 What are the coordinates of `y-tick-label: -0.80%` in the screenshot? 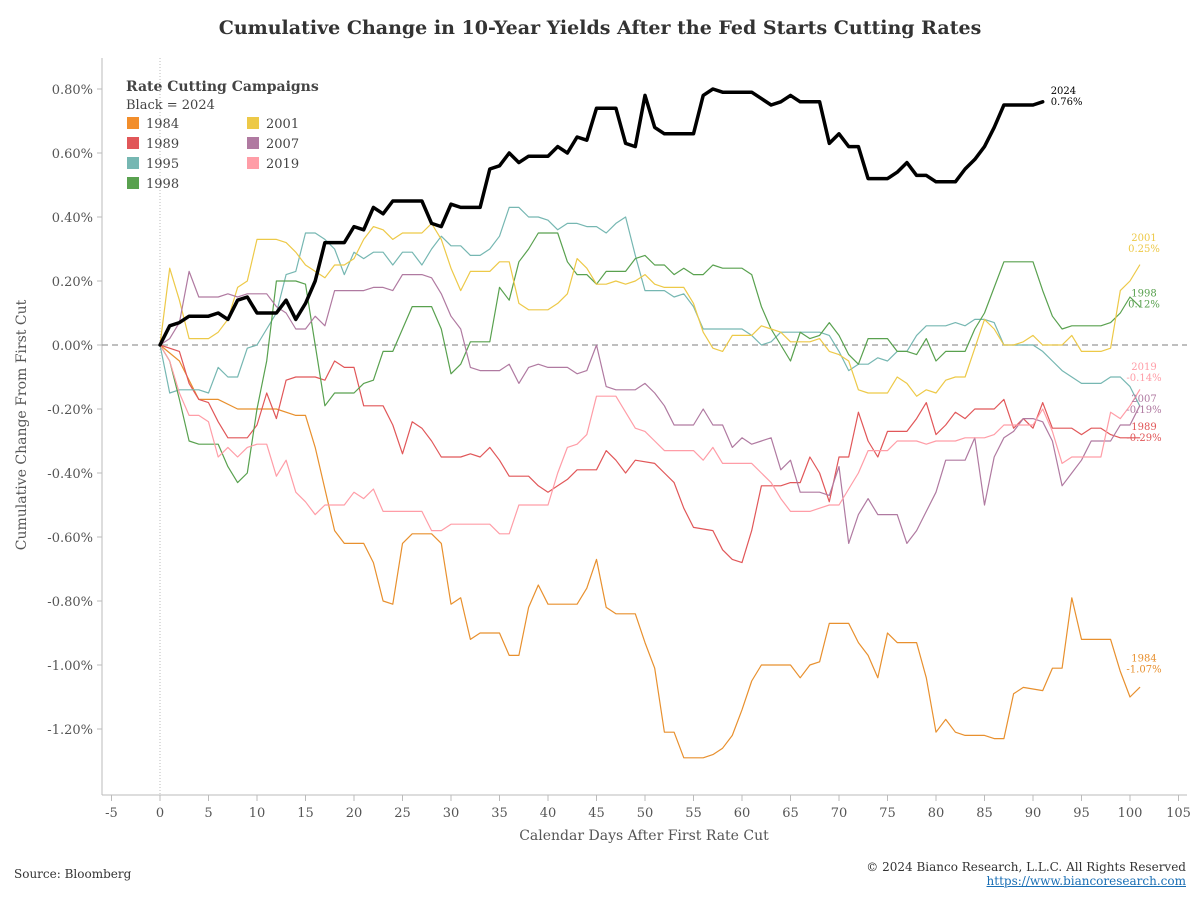 It's located at (70, 602).